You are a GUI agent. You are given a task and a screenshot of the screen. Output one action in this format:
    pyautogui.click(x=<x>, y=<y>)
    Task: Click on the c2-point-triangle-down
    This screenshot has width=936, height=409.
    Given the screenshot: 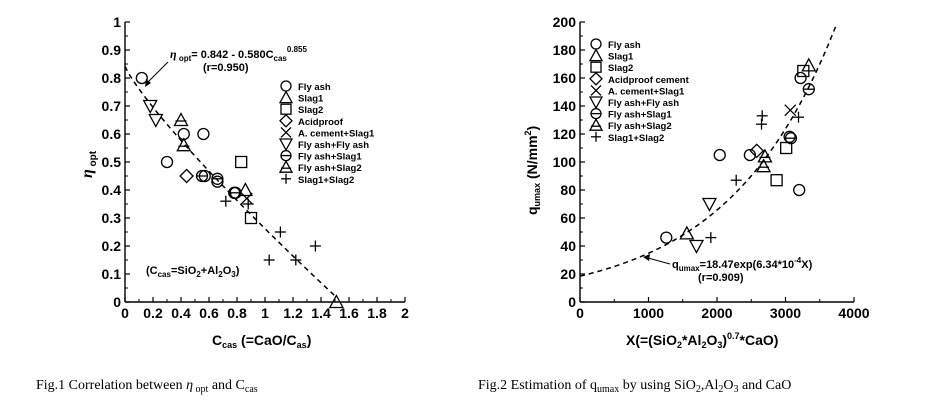 What is the action you would take?
    pyautogui.click(x=709, y=204)
    